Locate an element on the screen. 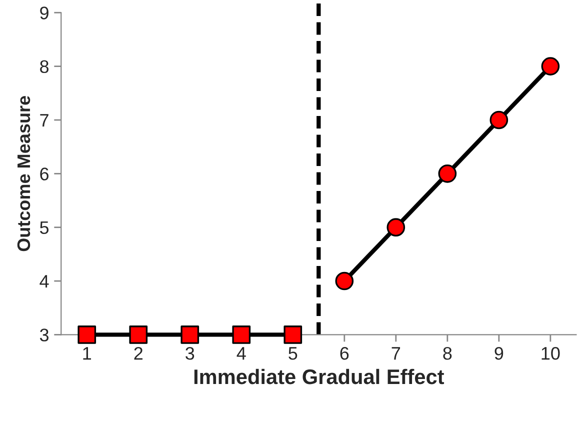 The height and width of the screenshot is (421, 582). y-tick-label: 8 is located at coordinates (44, 67).